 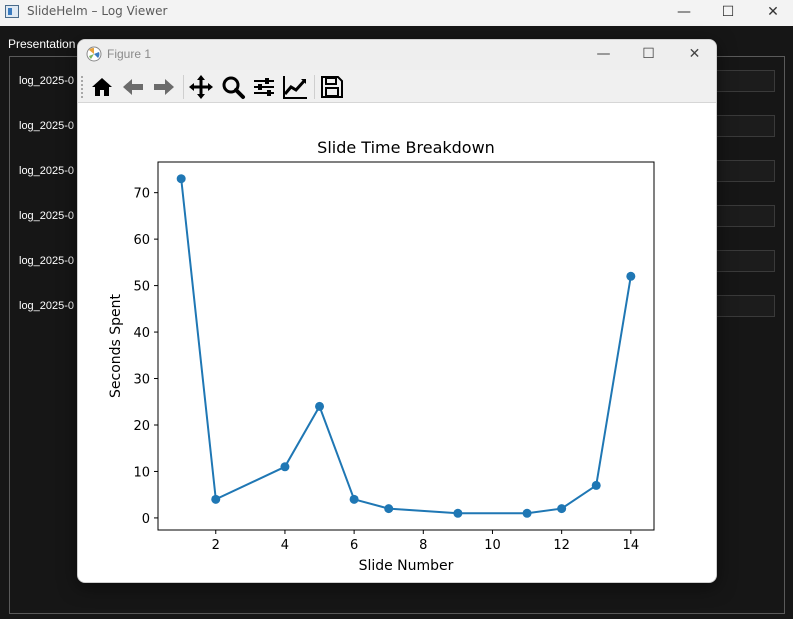 I want to click on x-axis-label: Slide Number, so click(x=406, y=566).